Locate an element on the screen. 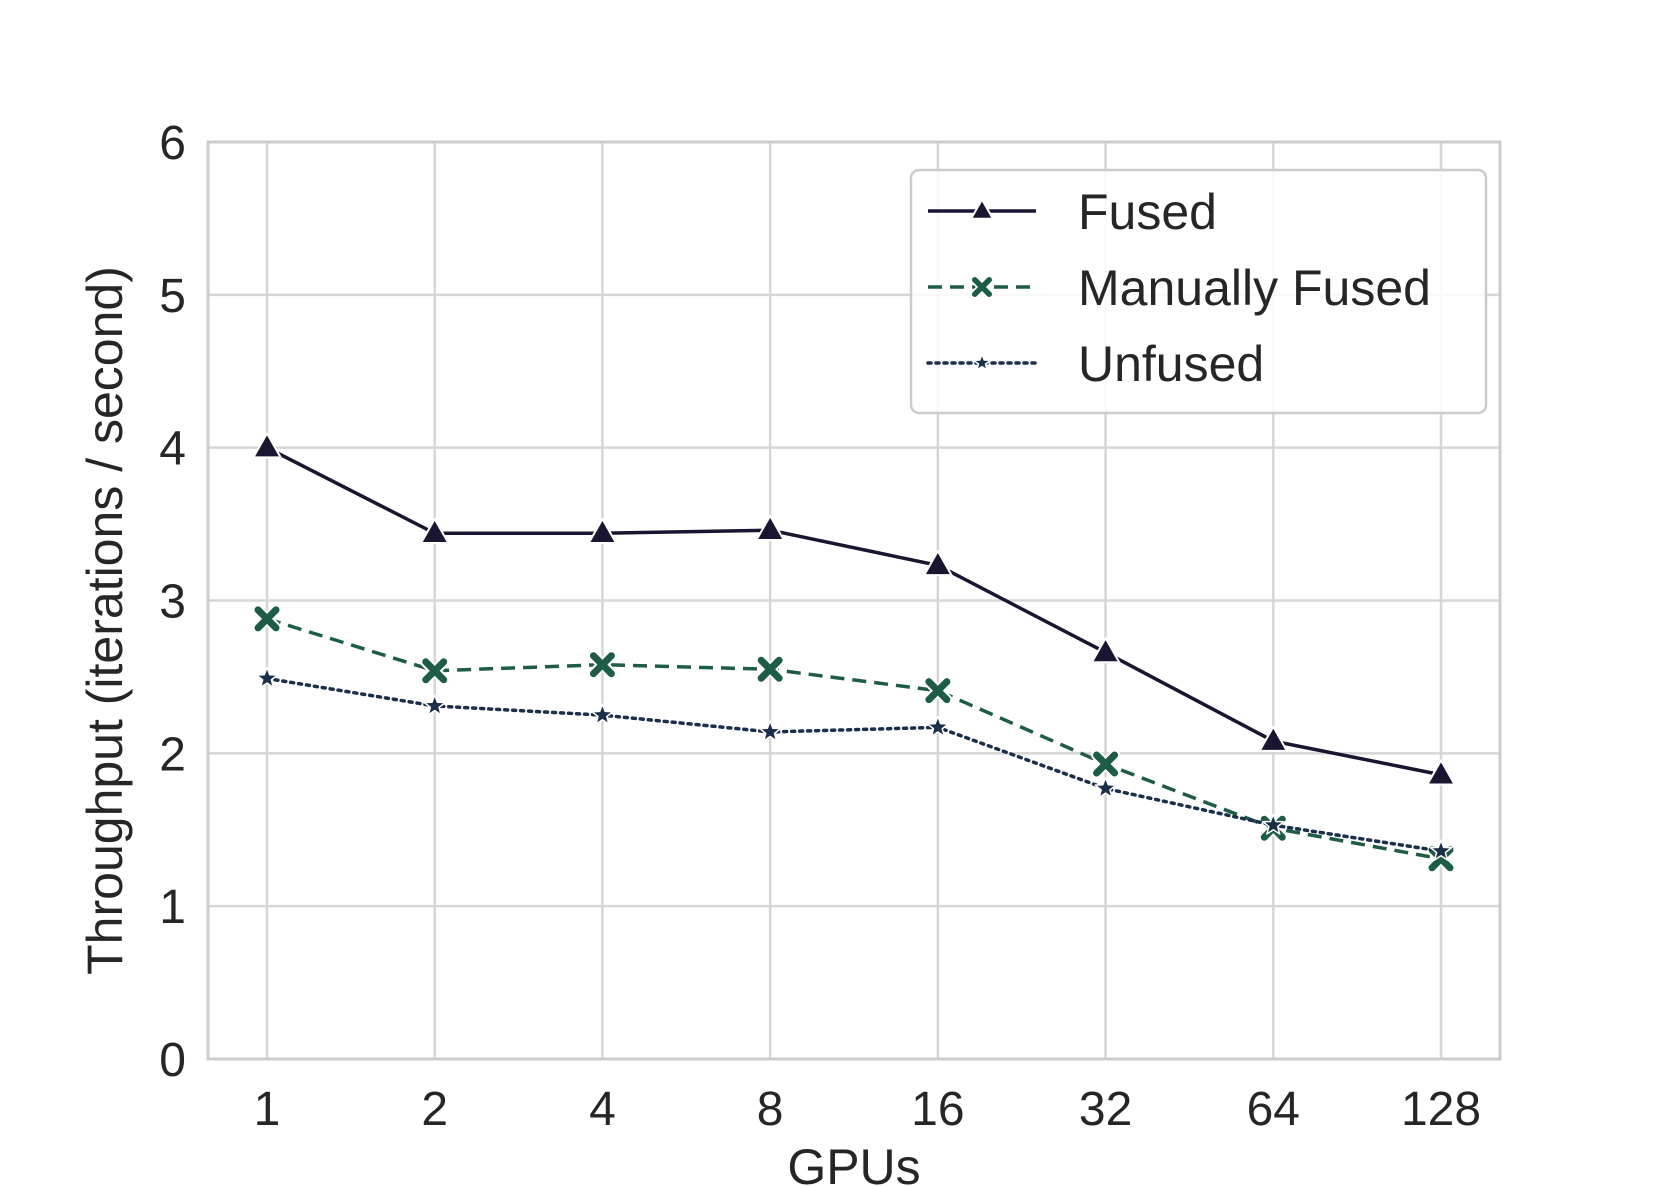 The image size is (1660, 1186). legend-item: Unfused is located at coordinates (1095, 364).